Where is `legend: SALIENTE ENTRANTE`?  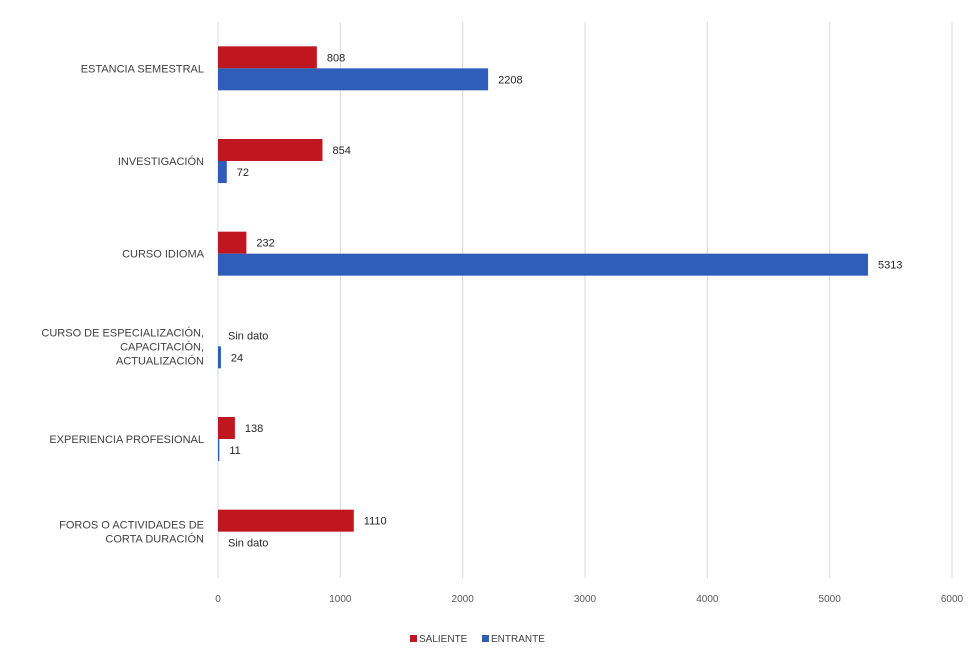 legend: SALIENTE ENTRANTE is located at coordinates (477, 639).